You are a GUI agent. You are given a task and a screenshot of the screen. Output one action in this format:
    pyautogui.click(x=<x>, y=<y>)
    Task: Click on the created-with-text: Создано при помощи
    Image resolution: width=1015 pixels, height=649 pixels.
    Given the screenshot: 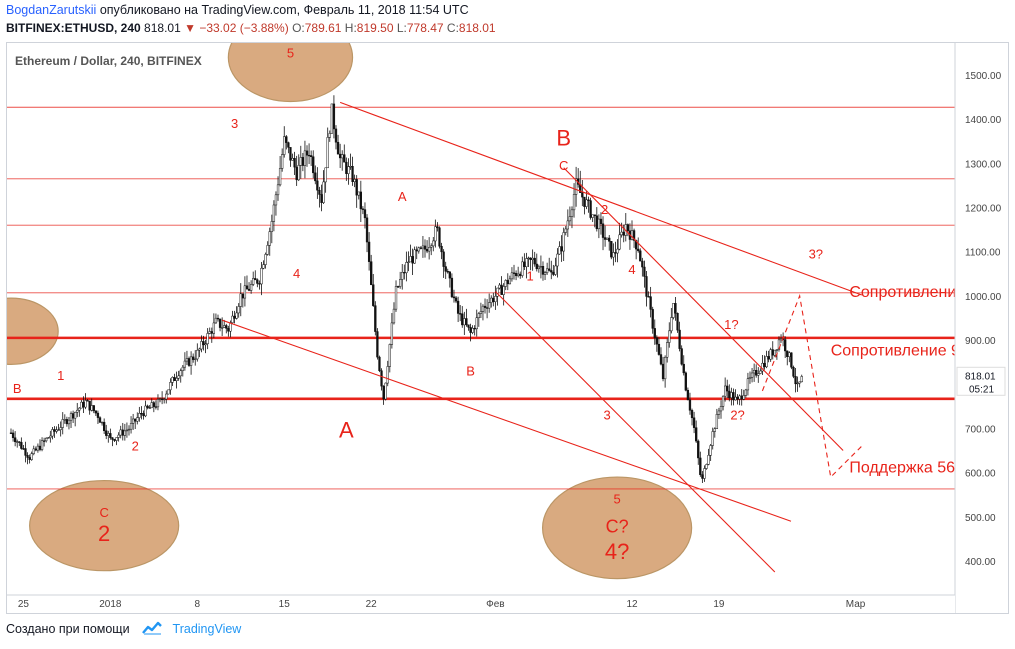 What is the action you would take?
    pyautogui.click(x=68, y=628)
    